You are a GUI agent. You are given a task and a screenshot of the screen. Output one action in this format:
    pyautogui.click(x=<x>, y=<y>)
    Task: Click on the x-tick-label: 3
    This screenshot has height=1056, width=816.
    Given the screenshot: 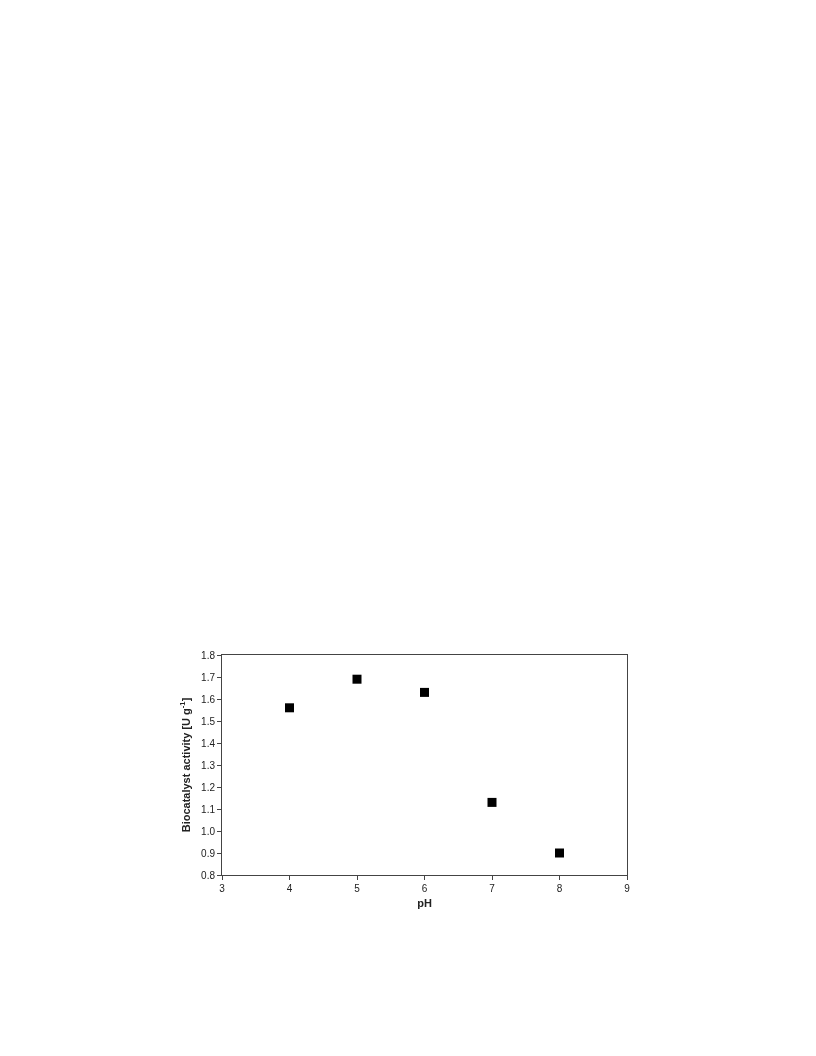 What is the action you would take?
    pyautogui.click(x=222, y=888)
    